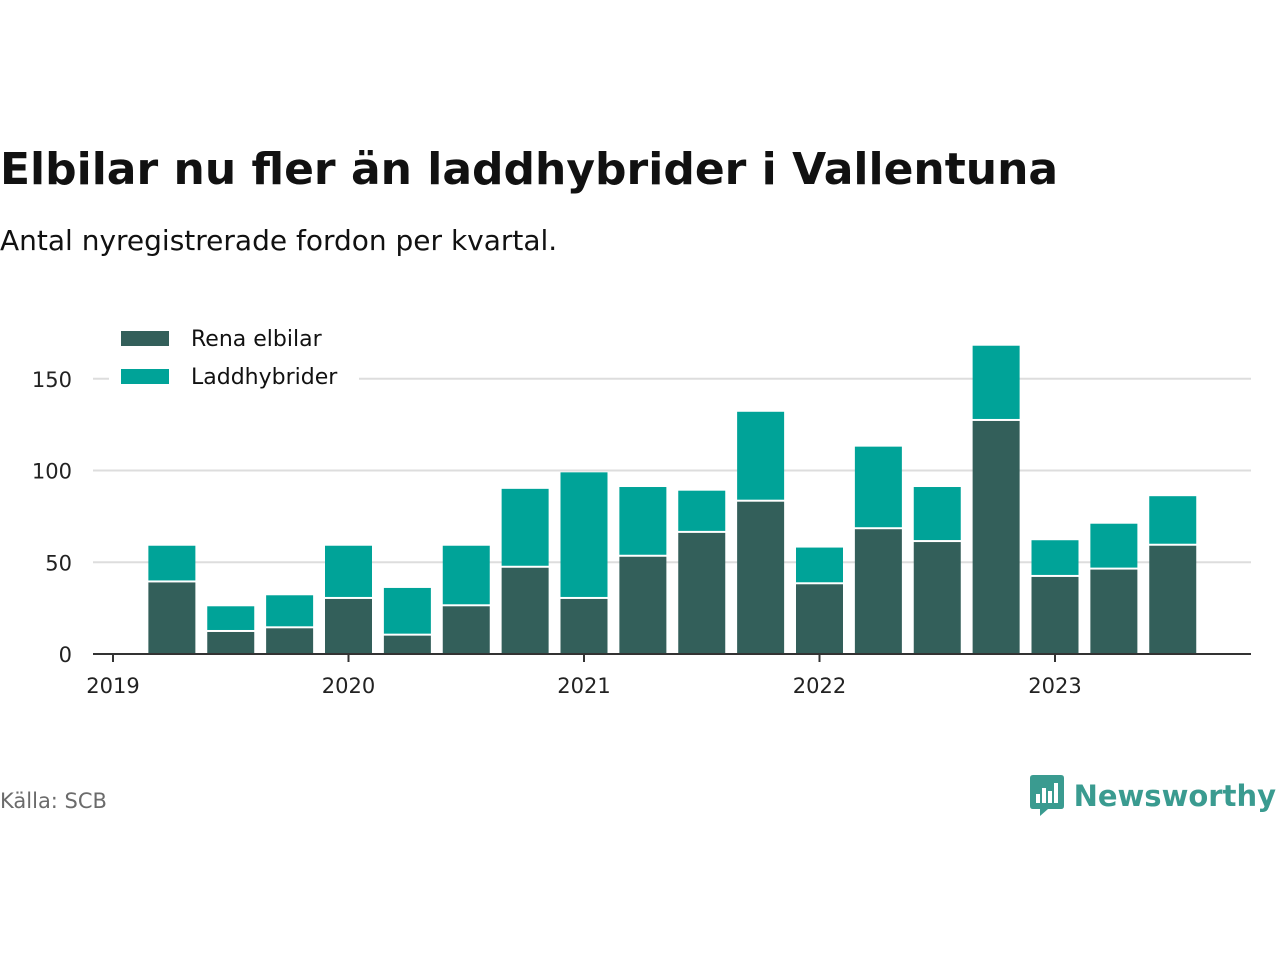 The image size is (1280, 960). Describe the element at coordinates (819, 619) in the screenshot. I see `bar-rena-elbilar-2022-Q1` at that location.